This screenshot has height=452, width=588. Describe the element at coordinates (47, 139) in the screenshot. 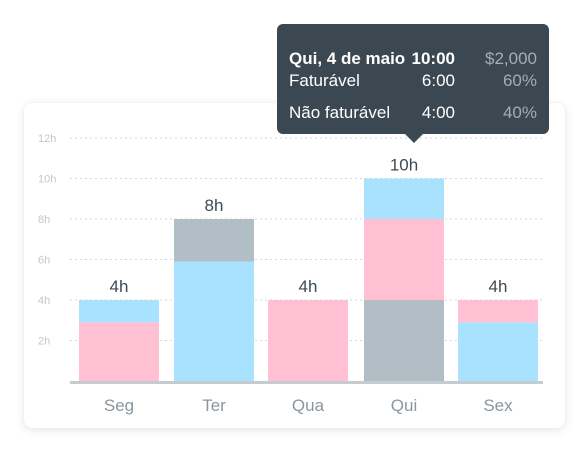

I see `y-tick-label: 12h` at that location.